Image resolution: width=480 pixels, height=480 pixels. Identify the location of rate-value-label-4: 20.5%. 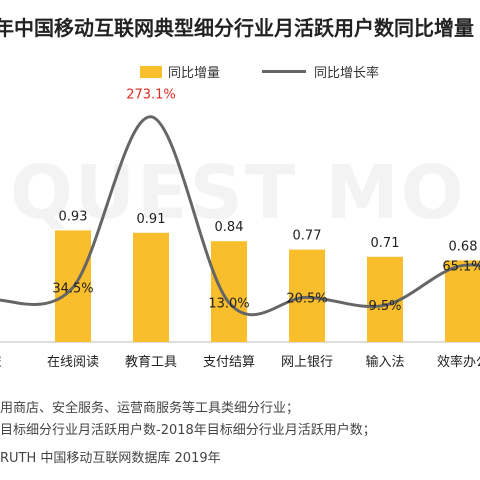
(306, 298).